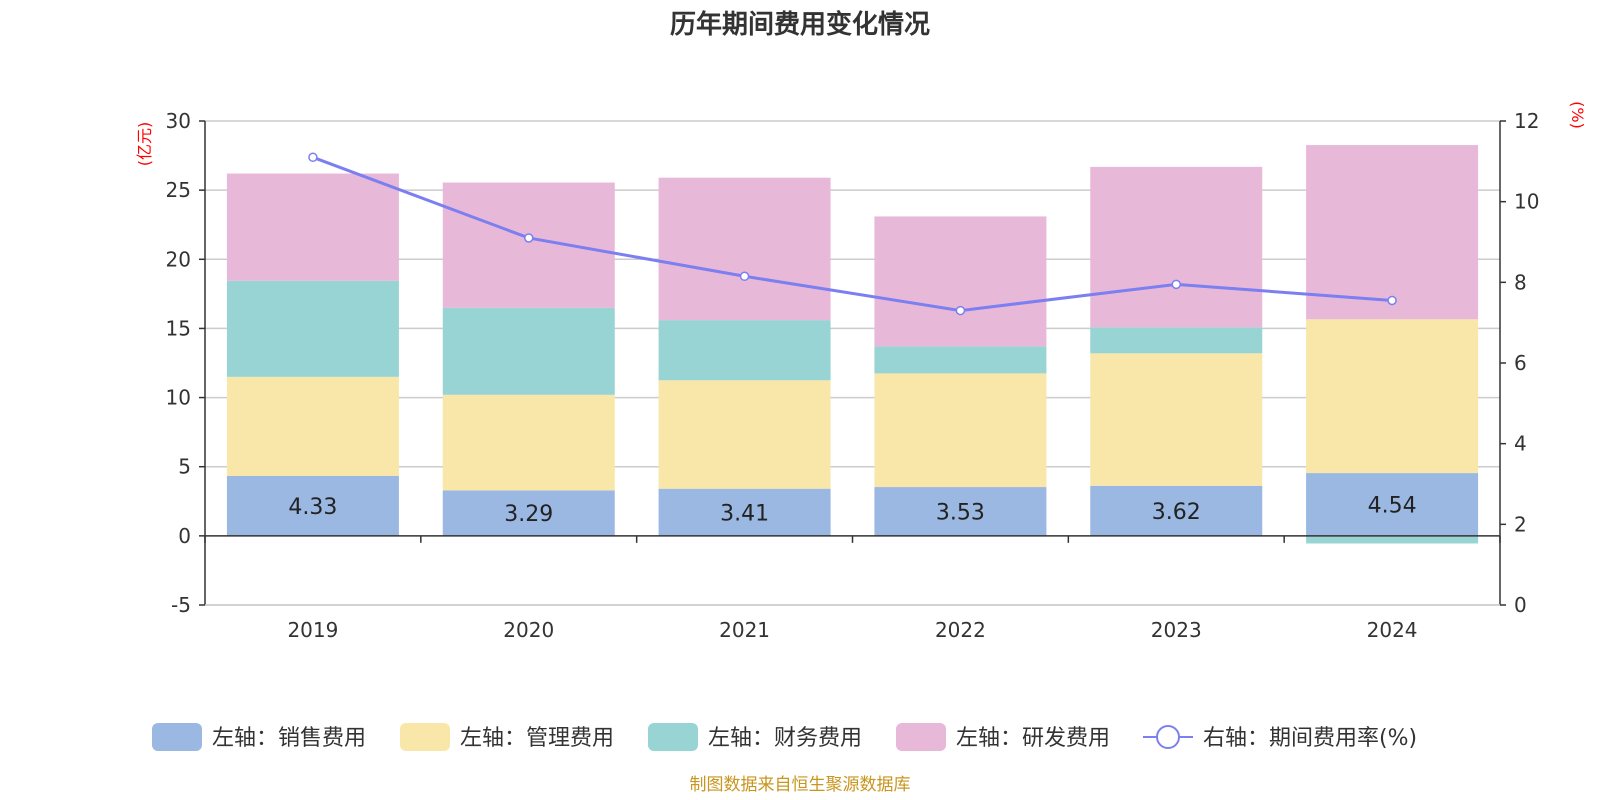 Image resolution: width=1600 pixels, height=800 pixels. I want to click on right-axis-tick-label: 10, so click(1526, 202).